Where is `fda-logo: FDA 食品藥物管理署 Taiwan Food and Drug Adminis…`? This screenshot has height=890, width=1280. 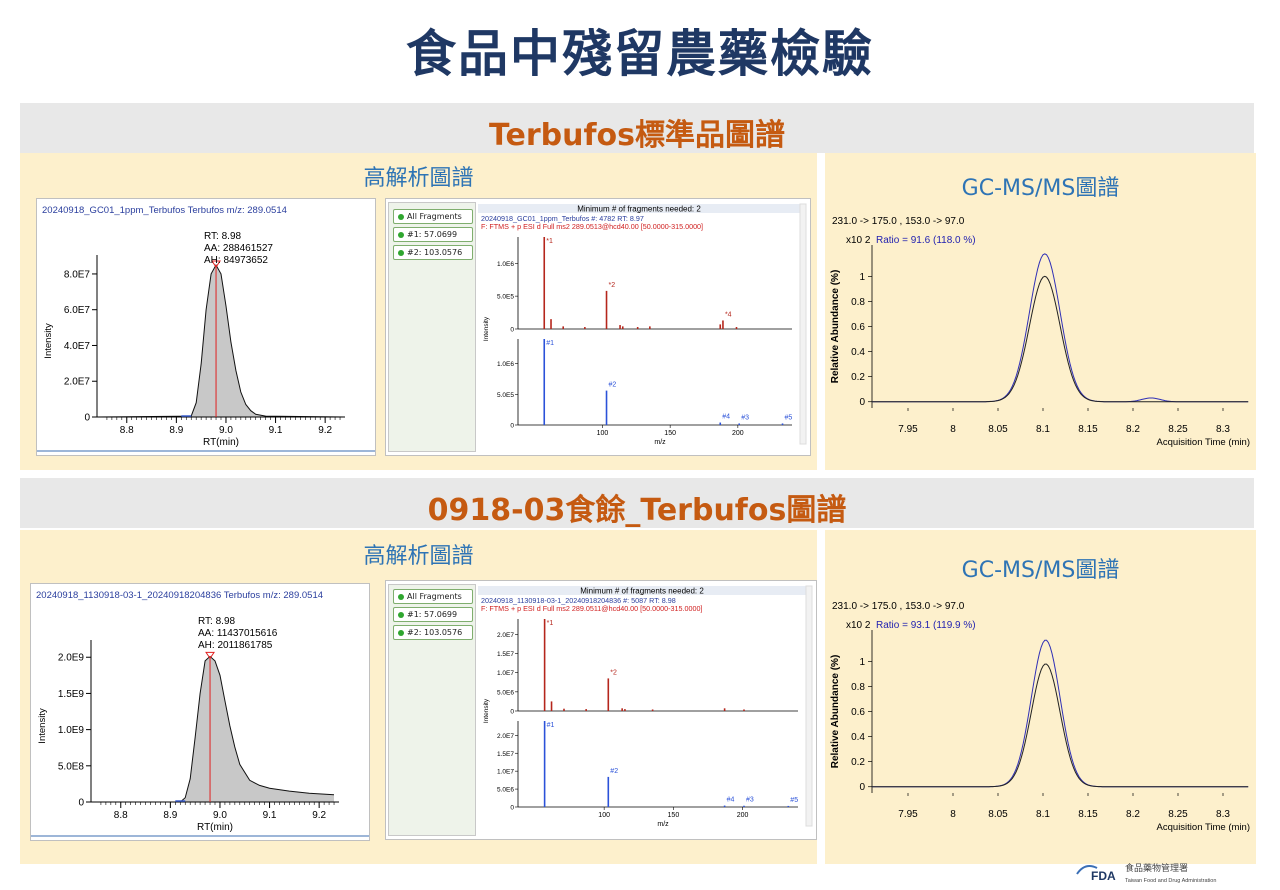 fda-logo: FDA 食品藥物管理署 Taiwan Food and Drug Adminis… is located at coordinates (1155, 872).